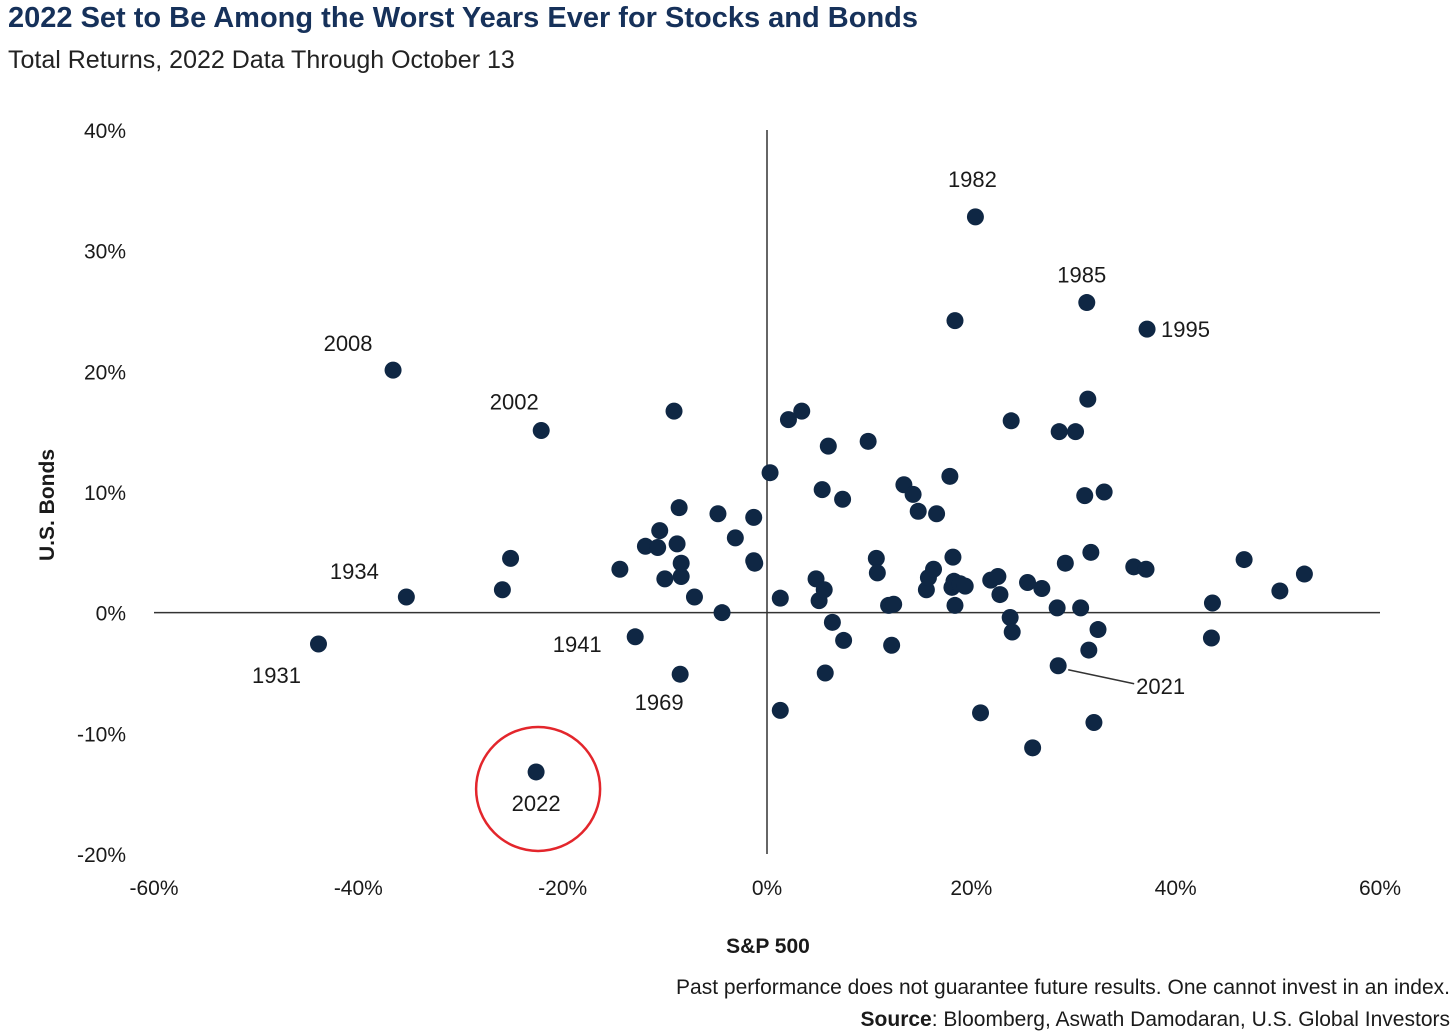 The image size is (1456, 1033). Describe the element at coordinates (1058, 666) in the screenshot. I see `data-point-2021` at that location.